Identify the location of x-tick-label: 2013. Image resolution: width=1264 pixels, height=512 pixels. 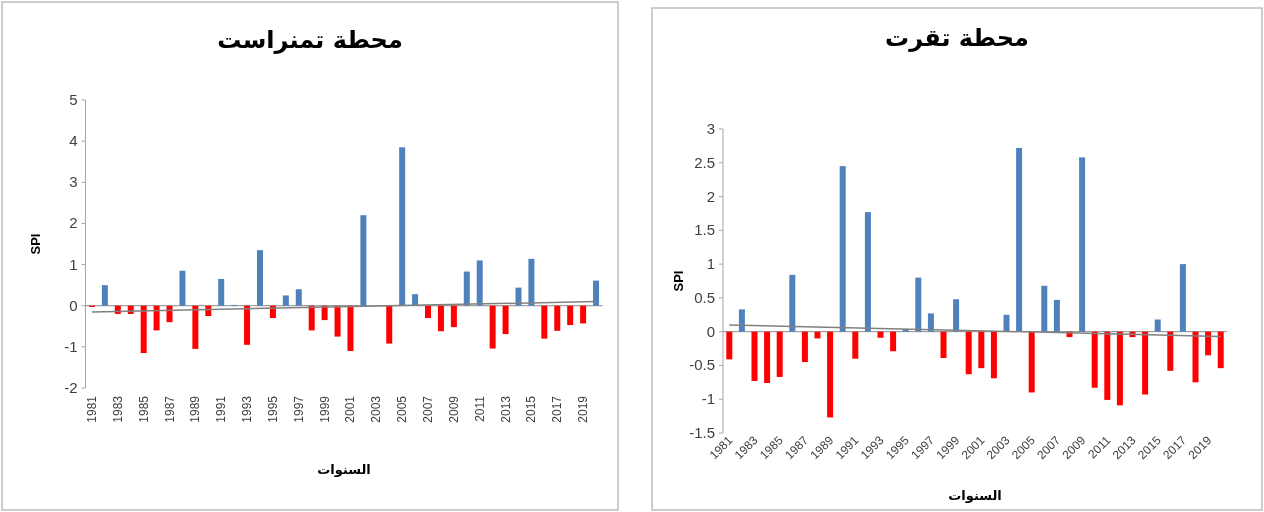
(505, 409).